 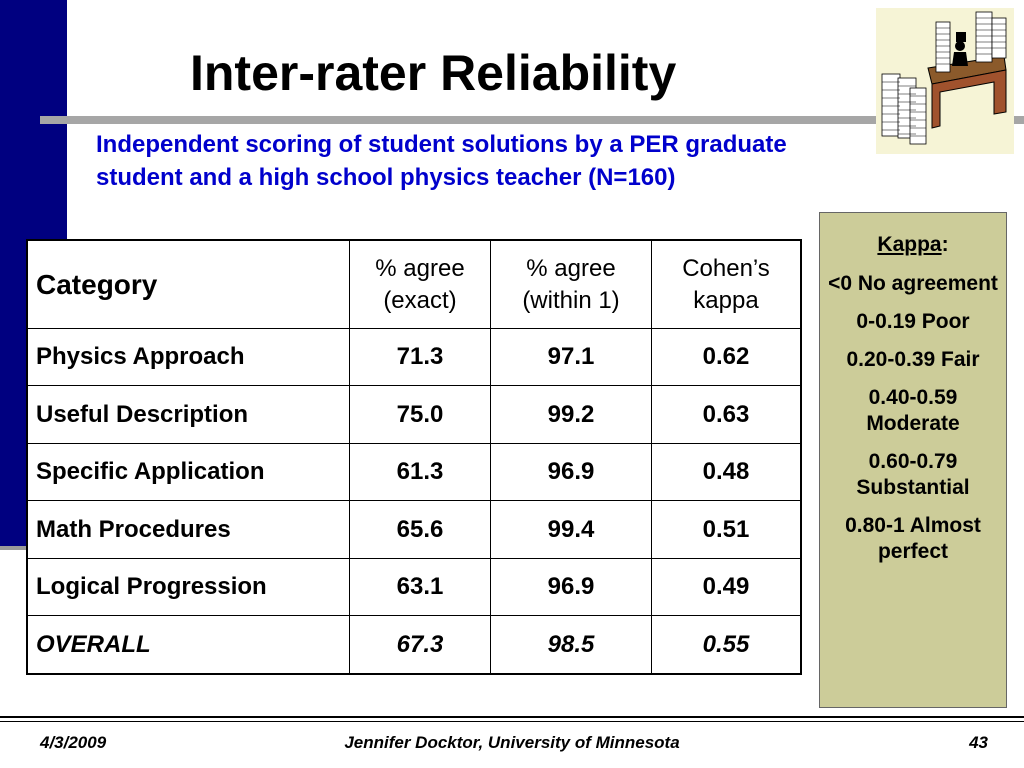 I want to click on row-category: Math Procedures, so click(x=188, y=529).